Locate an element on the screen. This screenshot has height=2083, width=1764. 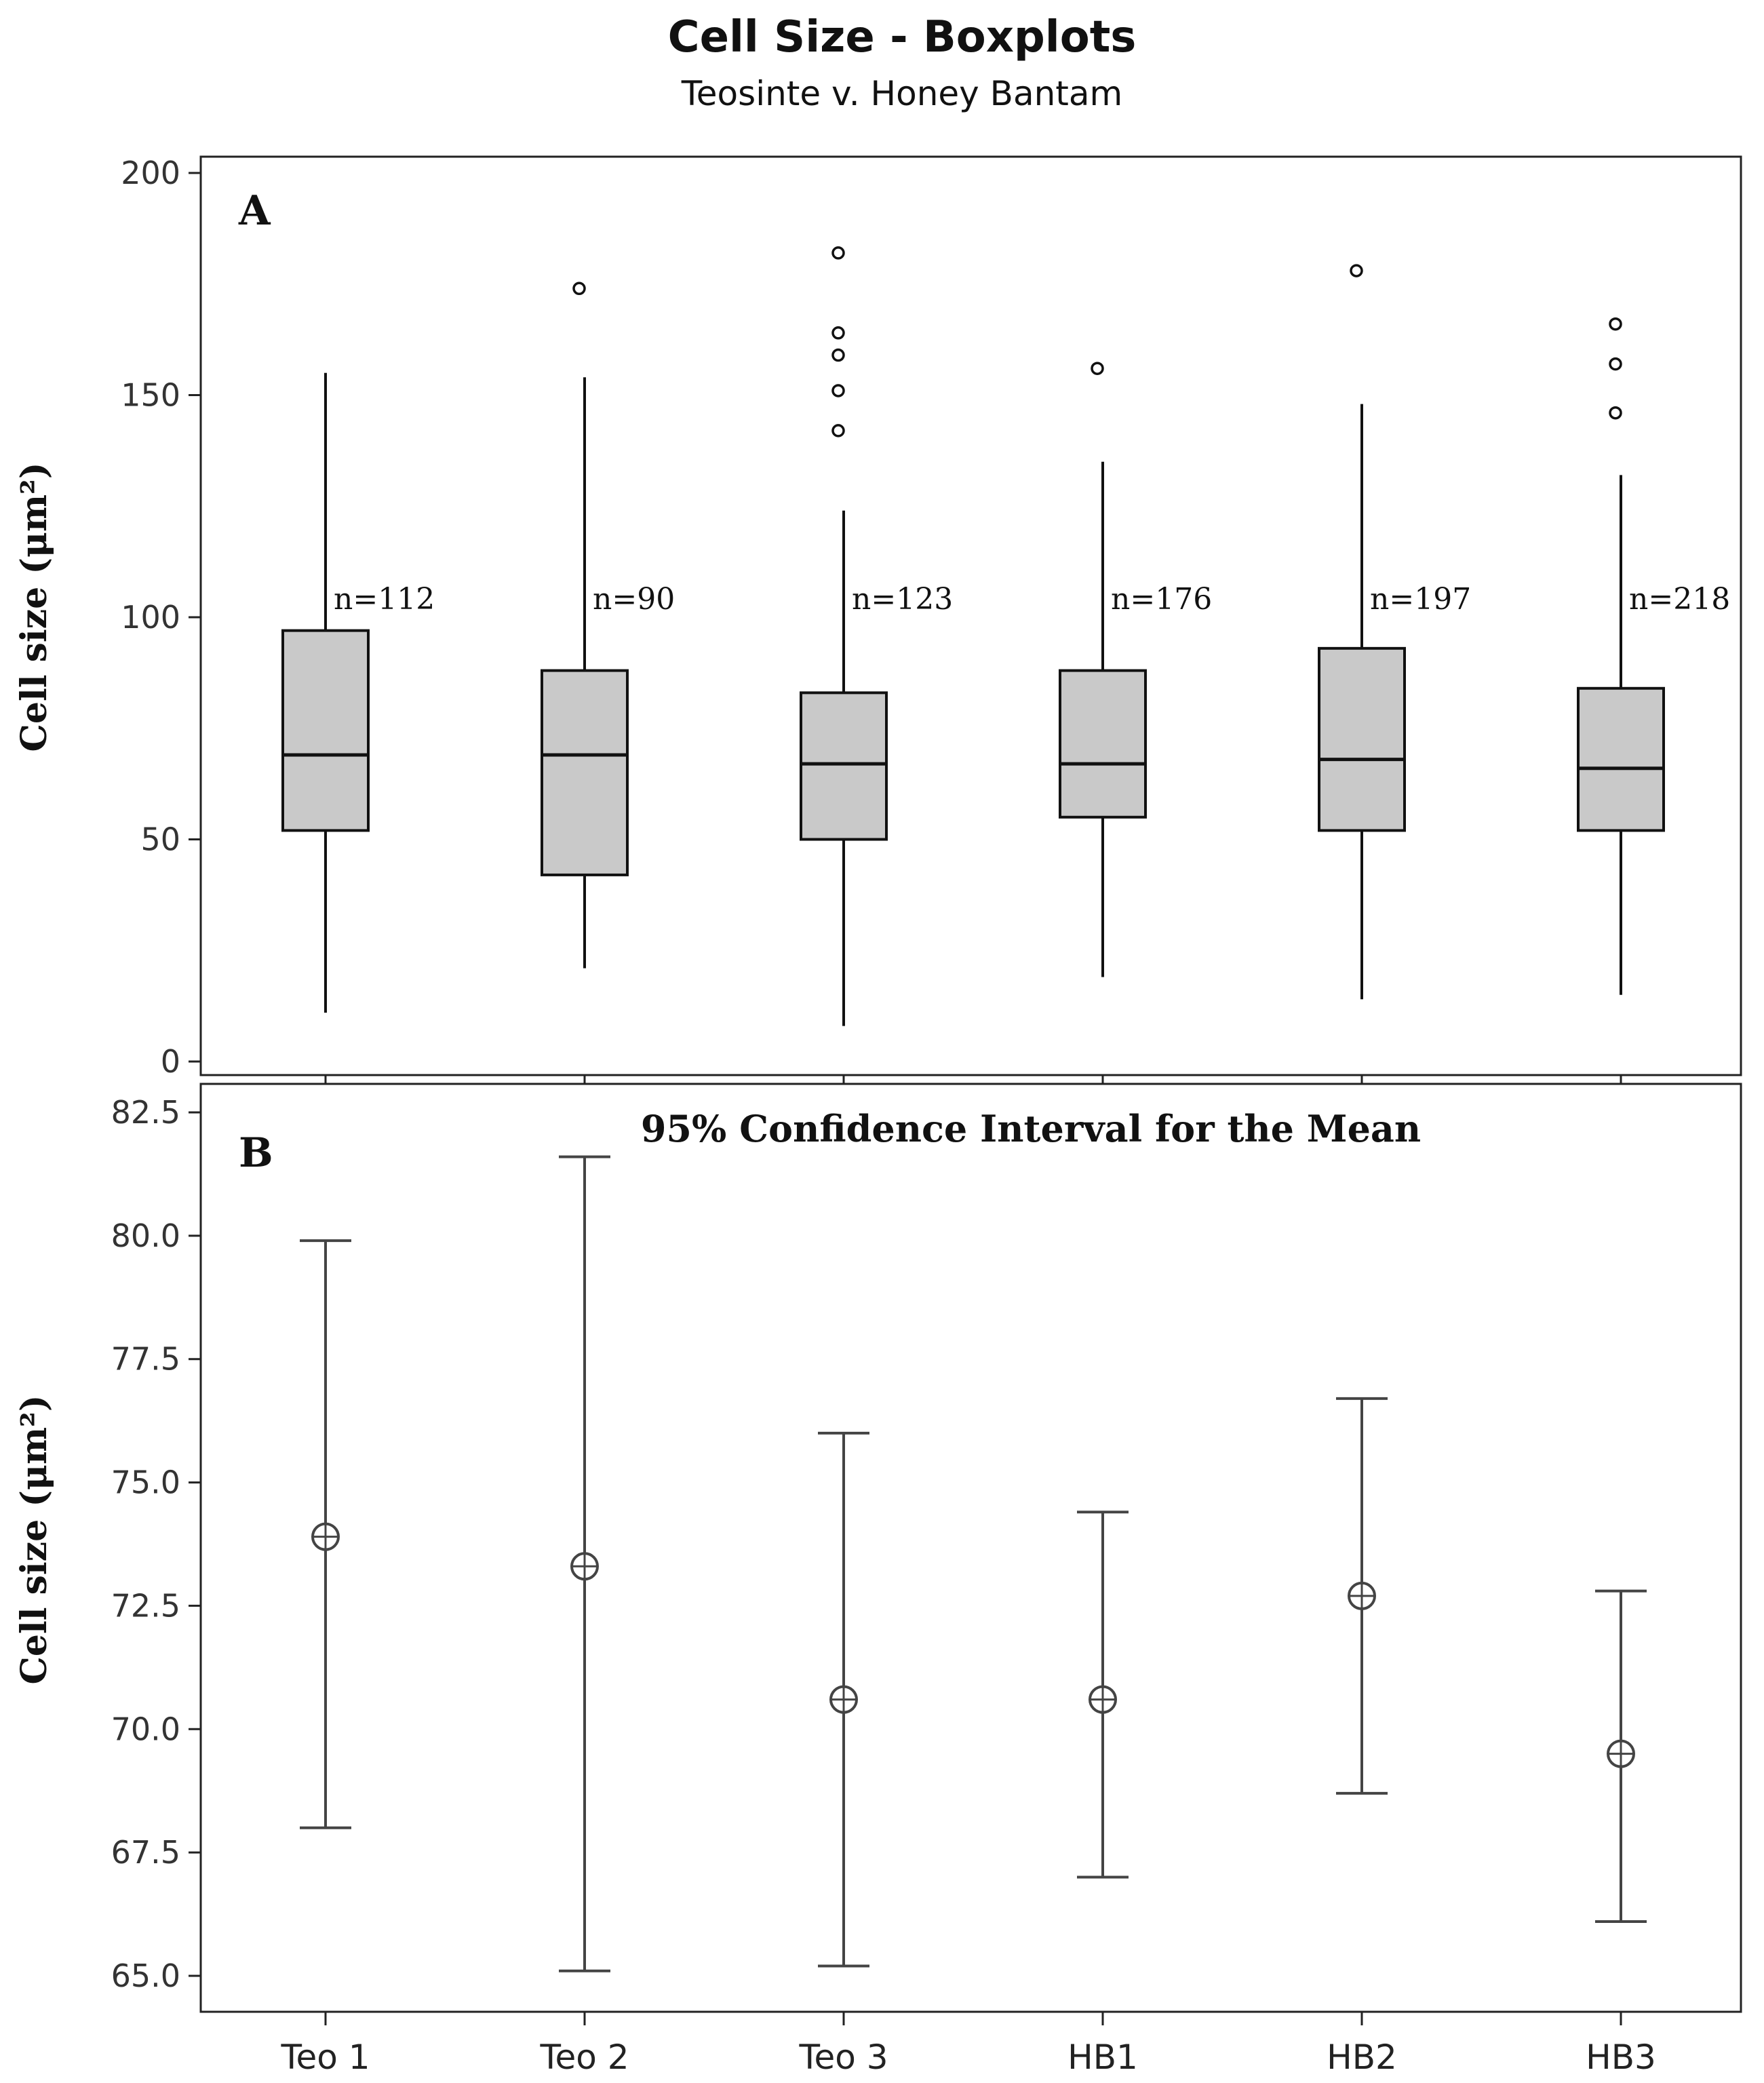
boxplot-teo-2: n=90 is located at coordinates (608, 625).